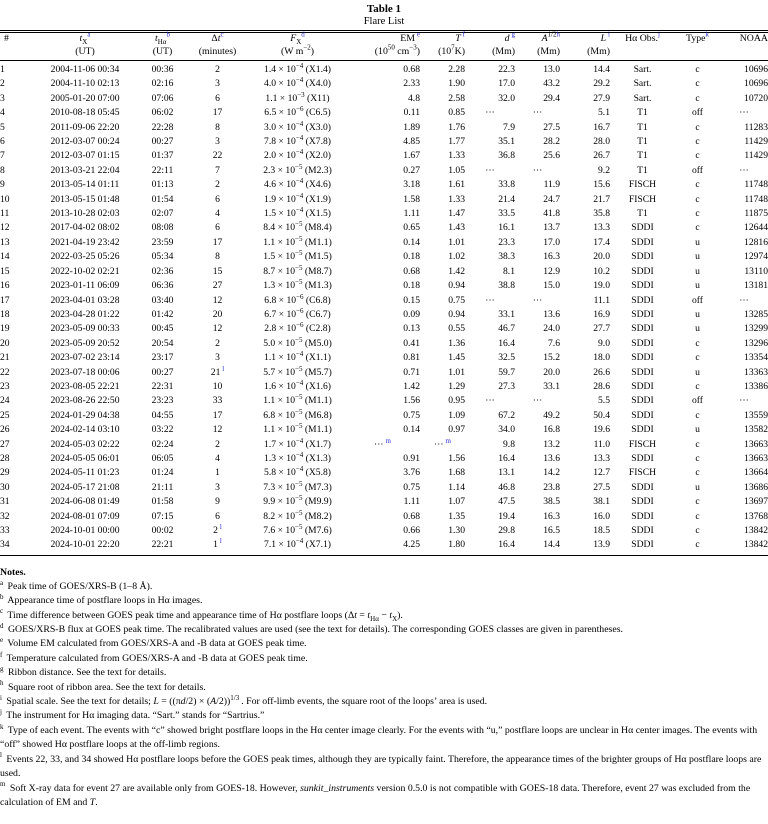 Image resolution: width=768 pixels, height=824 pixels. I want to click on cell-em: 0.18, so click(411, 286).